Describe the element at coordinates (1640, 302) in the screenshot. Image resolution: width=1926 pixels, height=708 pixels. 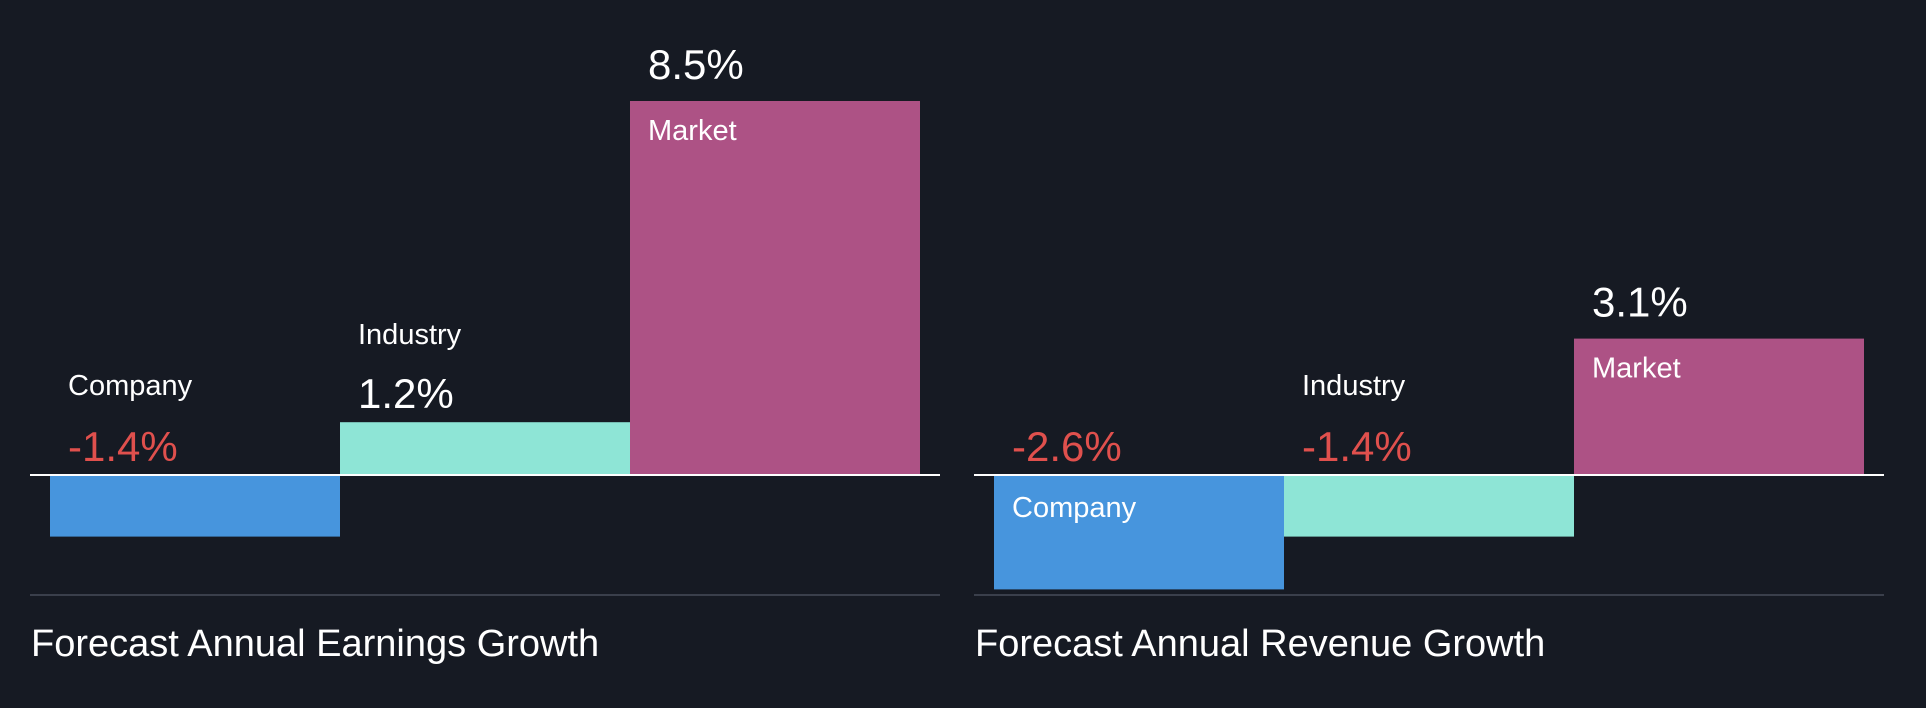
I see `revenue-value-market: 3.1%` at that location.